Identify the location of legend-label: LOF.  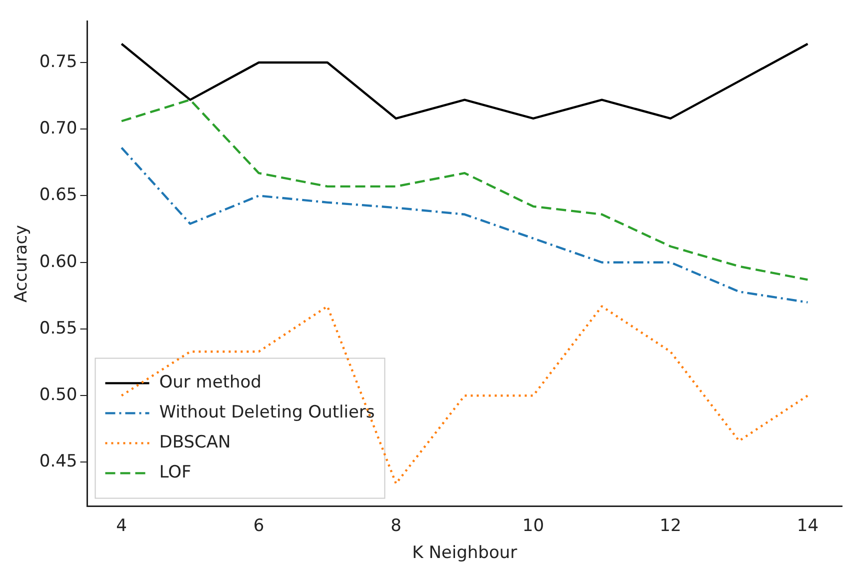
(175, 472).